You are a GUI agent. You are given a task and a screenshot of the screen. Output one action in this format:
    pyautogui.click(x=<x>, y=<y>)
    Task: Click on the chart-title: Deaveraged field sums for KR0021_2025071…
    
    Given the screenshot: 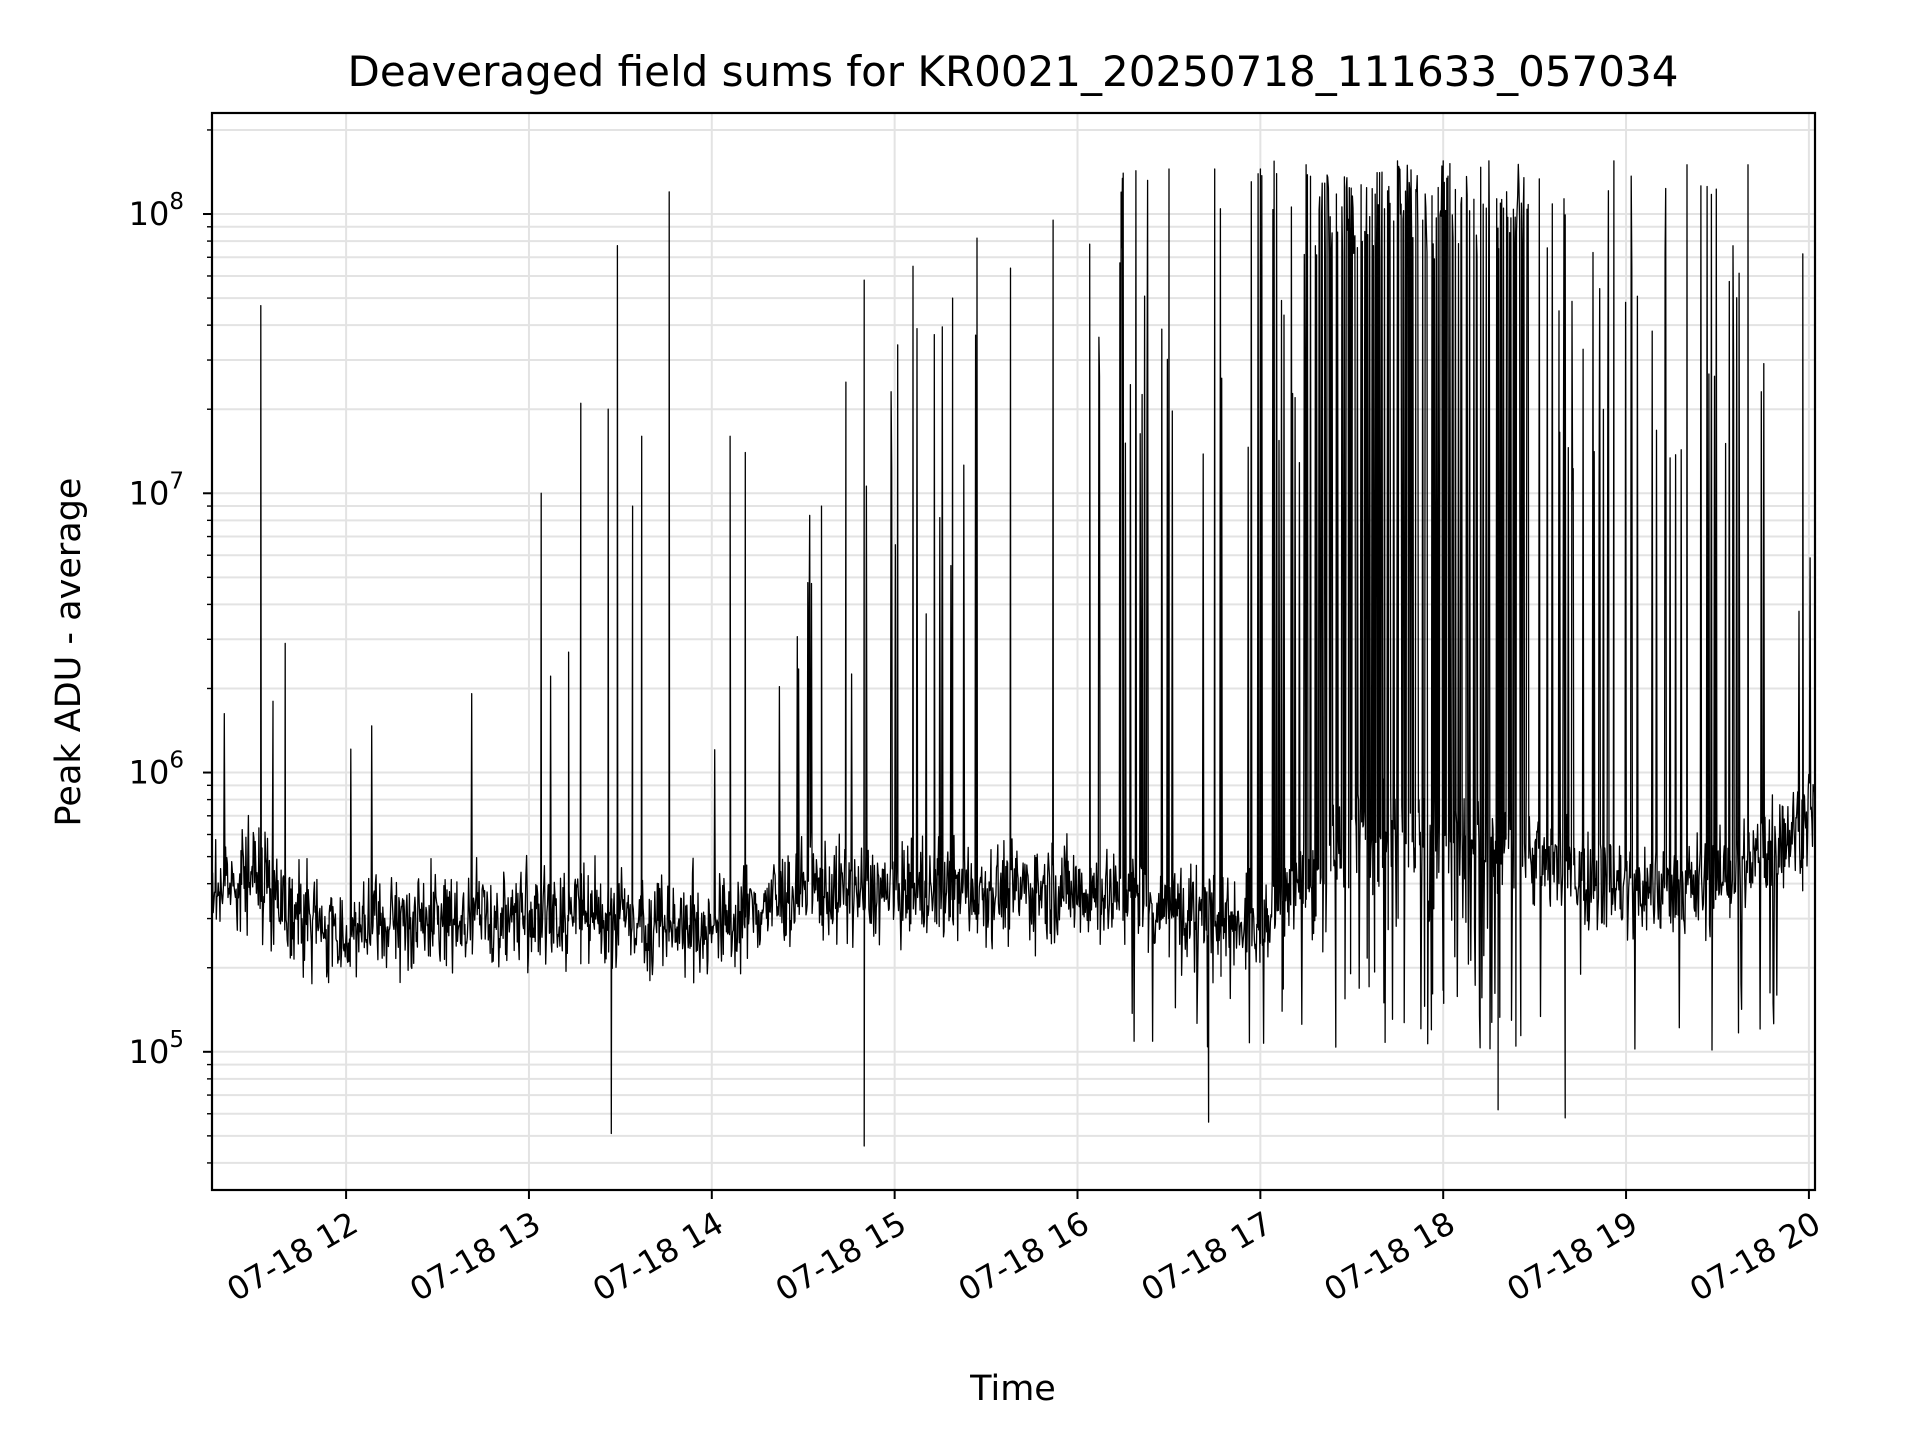 What is the action you would take?
    pyautogui.click(x=1013, y=71)
    